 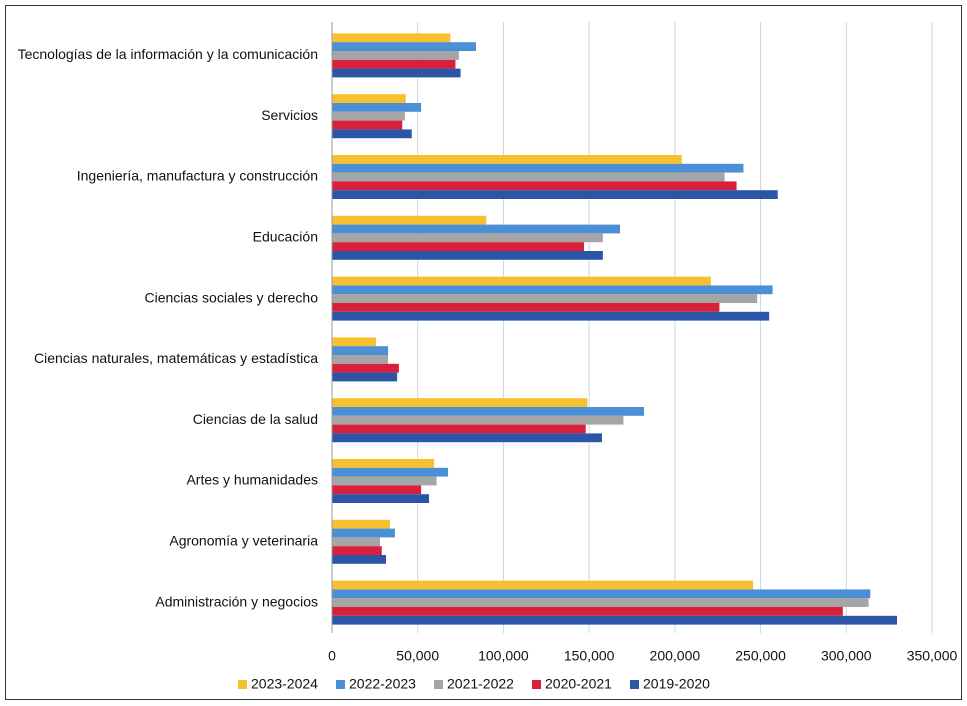 What do you see at coordinates (197, 176) in the screenshot?
I see `y-tick-label: Ingeniería, manufactura y construcción` at bounding box center [197, 176].